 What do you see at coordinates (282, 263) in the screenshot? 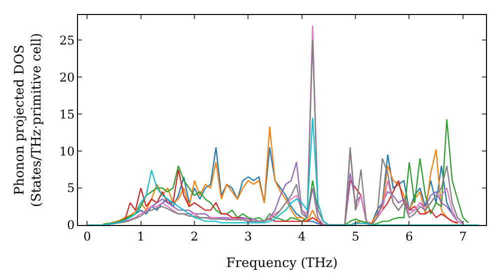
I see `x-axis-title: Frequency (THz)` at bounding box center [282, 263].